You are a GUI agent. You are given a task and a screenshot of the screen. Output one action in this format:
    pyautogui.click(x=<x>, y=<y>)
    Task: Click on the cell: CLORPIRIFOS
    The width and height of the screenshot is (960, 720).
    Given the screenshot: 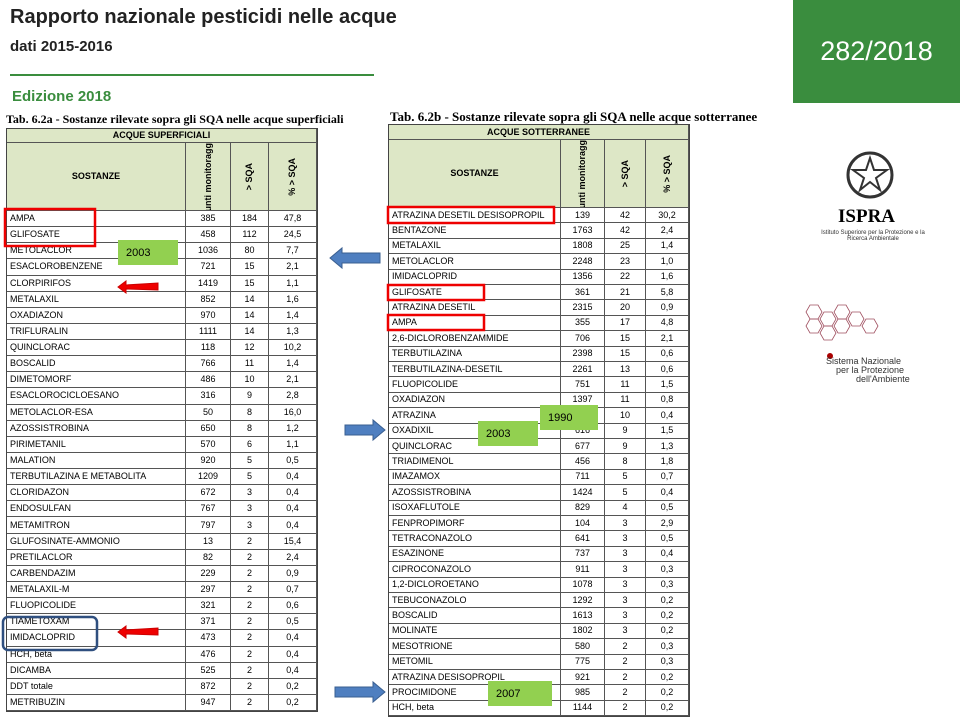 What is the action you would take?
    pyautogui.click(x=96, y=283)
    